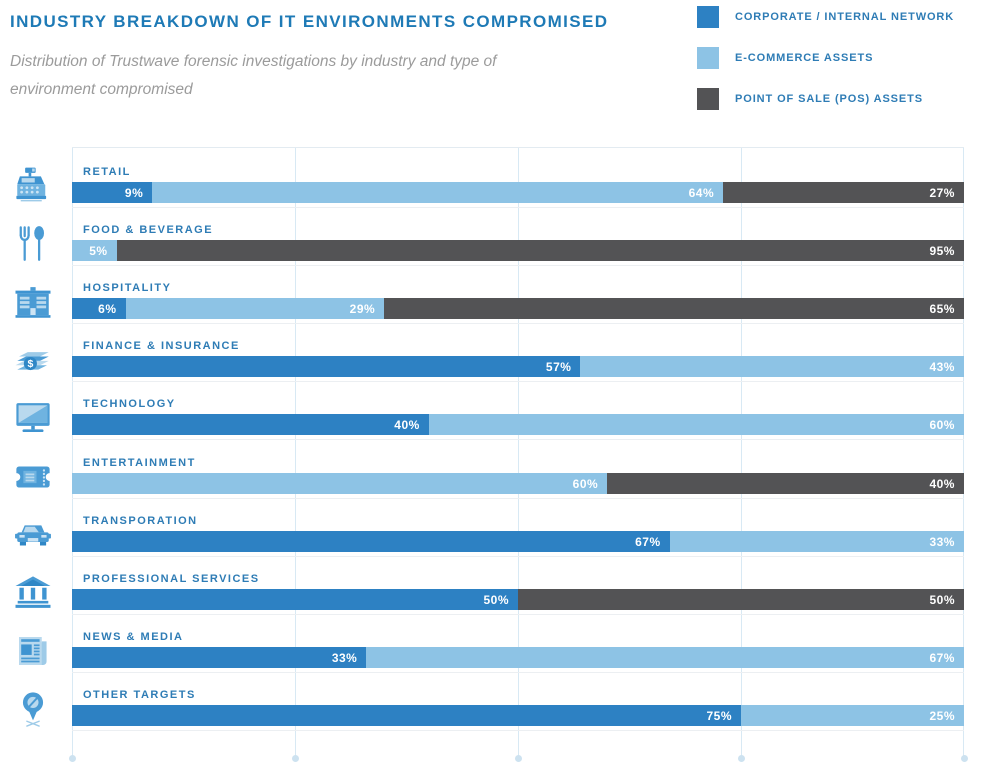 This screenshot has width=994, height=768. I want to click on chart-row: FOOD & BEVERAGE 5% 95%, so click(518, 242).